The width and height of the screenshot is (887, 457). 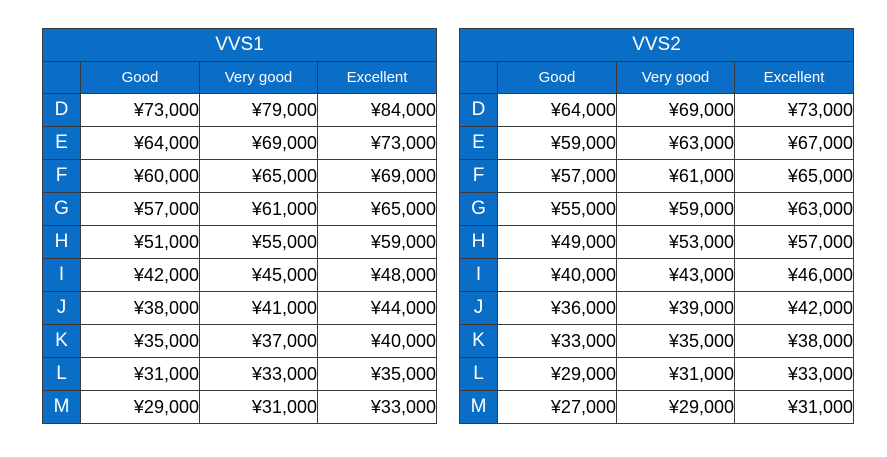 I want to click on price-very-good-cell: ¥65,000, so click(x=258, y=176).